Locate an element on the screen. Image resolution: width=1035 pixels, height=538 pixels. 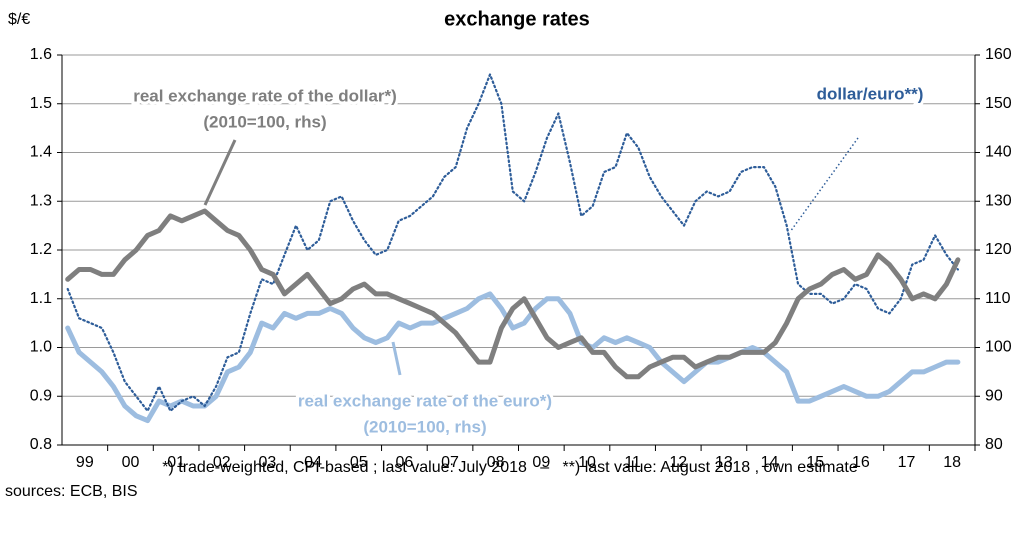
y-tick-label: 1.6 is located at coordinates (41, 54).